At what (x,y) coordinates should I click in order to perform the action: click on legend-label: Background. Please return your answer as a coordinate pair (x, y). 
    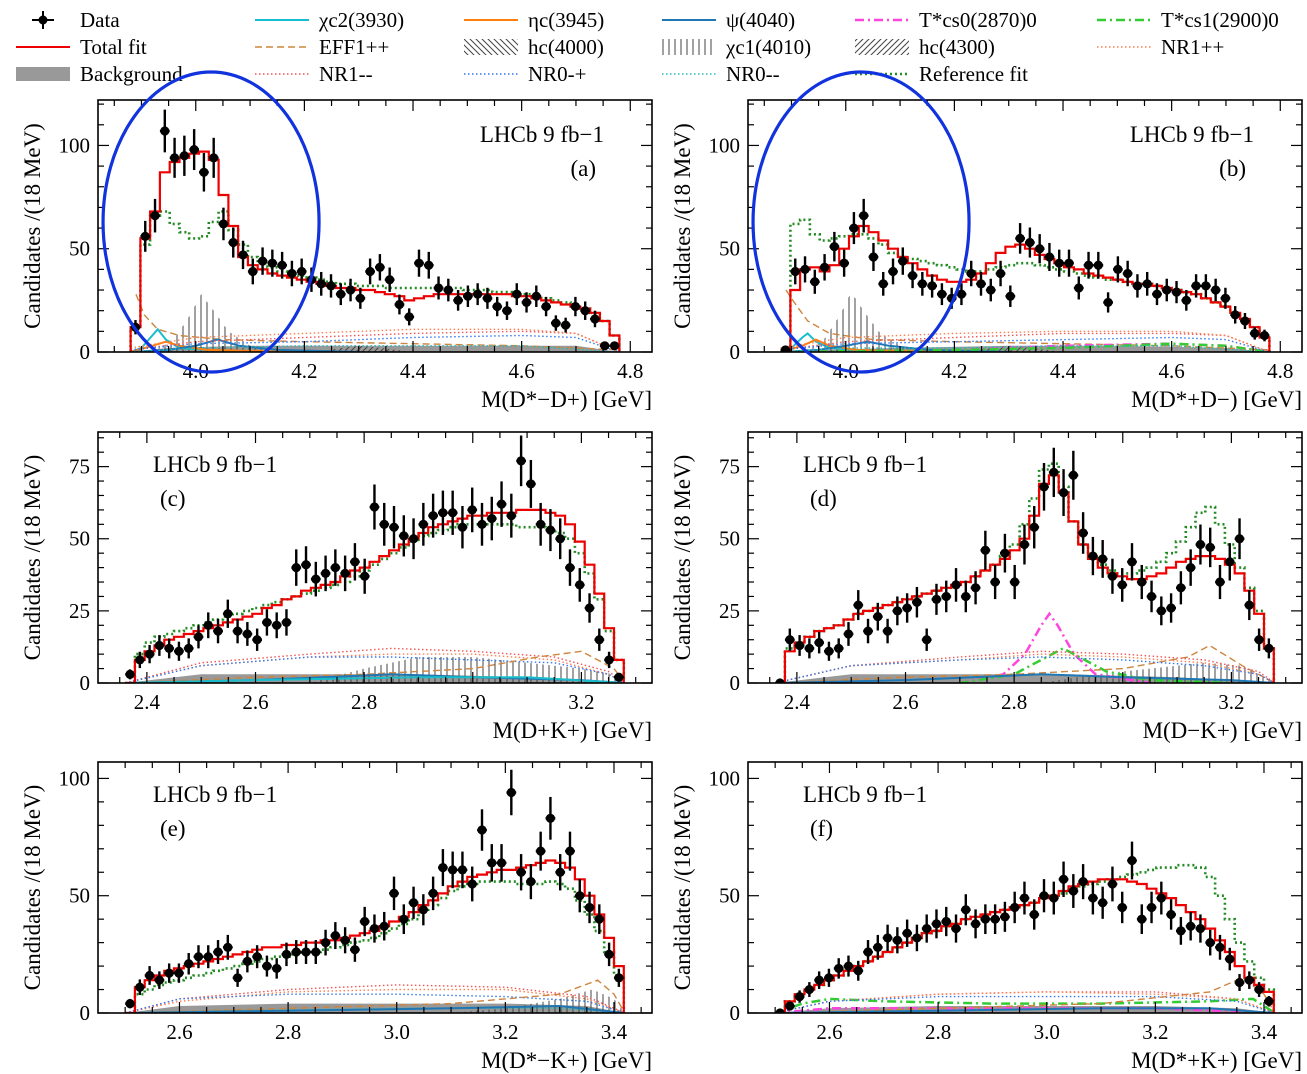
    Looking at the image, I should click on (131, 73).